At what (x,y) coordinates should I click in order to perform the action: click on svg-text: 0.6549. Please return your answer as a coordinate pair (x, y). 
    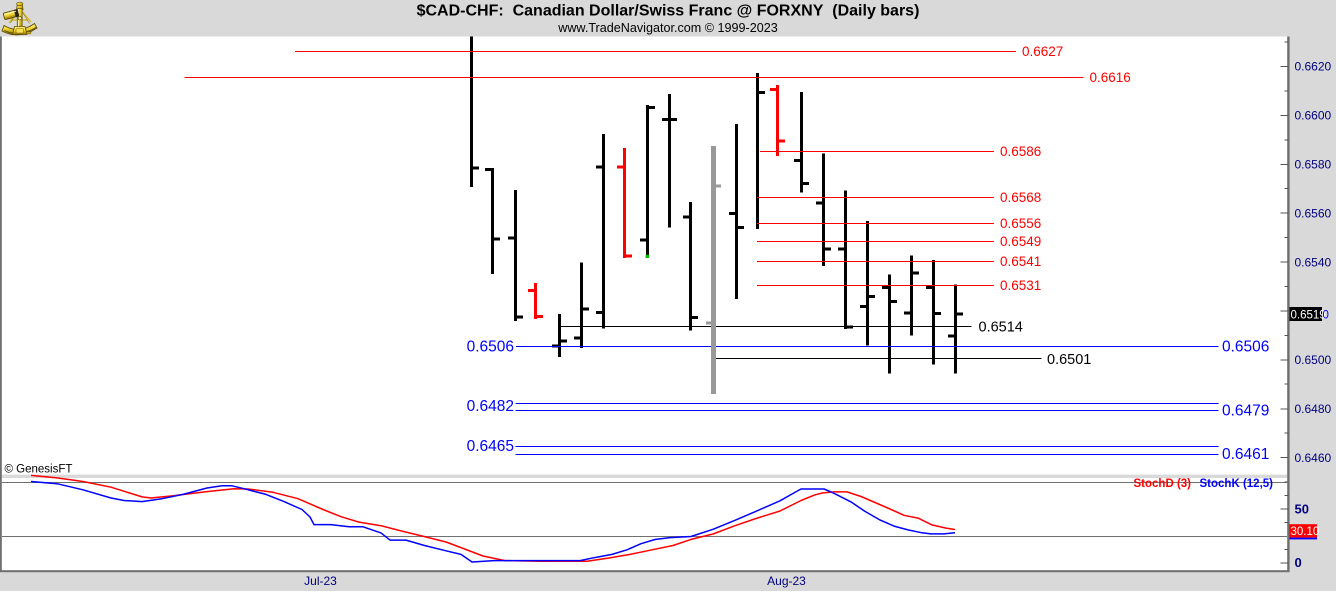
    Looking at the image, I should click on (1020, 241).